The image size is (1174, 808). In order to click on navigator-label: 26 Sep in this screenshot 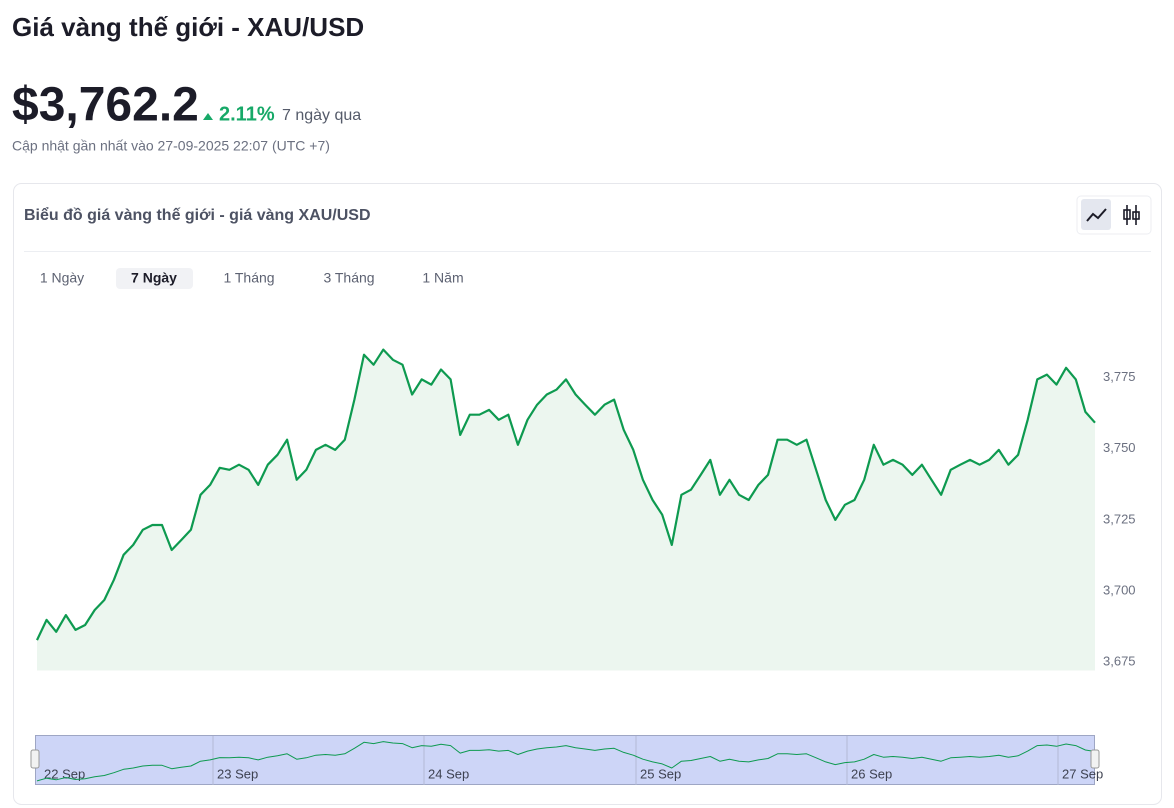, I will do `click(871, 773)`.